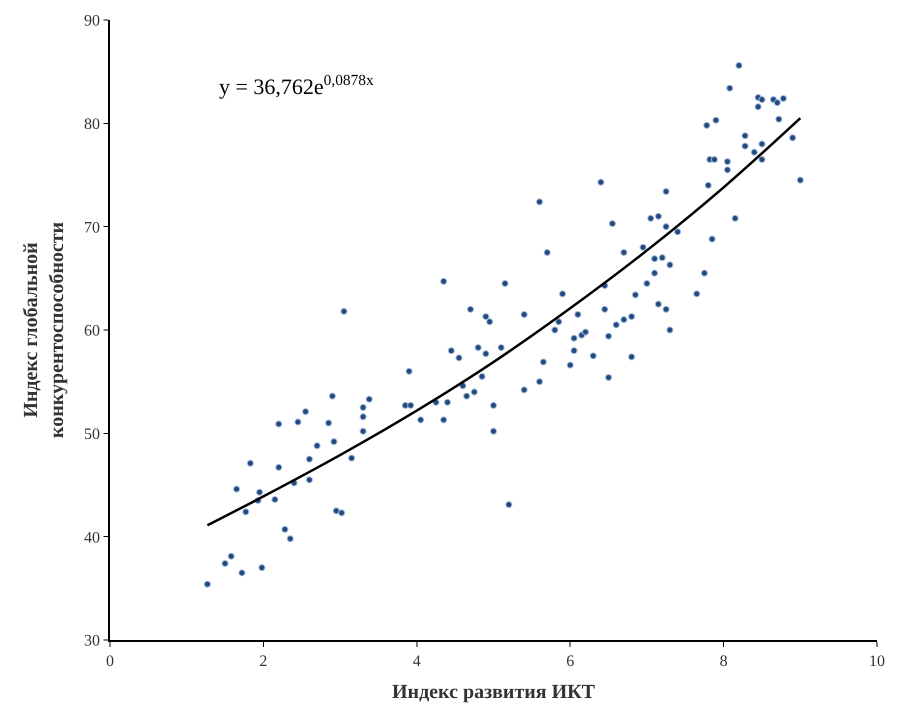 This screenshot has height=720, width=907. I want to click on y-tick-label: 50, so click(92, 434).